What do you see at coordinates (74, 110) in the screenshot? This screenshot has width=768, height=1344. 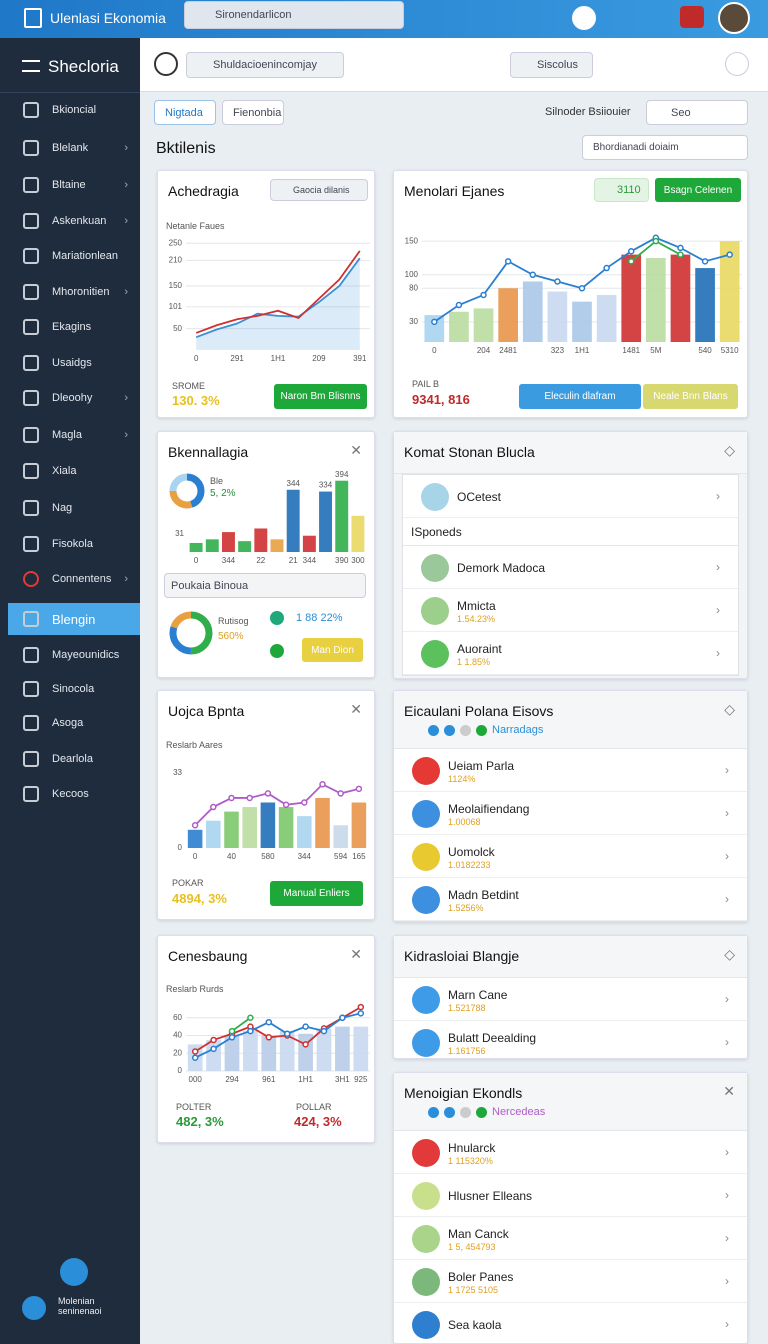 I see `nav-item: Bkioncial` at bounding box center [74, 110].